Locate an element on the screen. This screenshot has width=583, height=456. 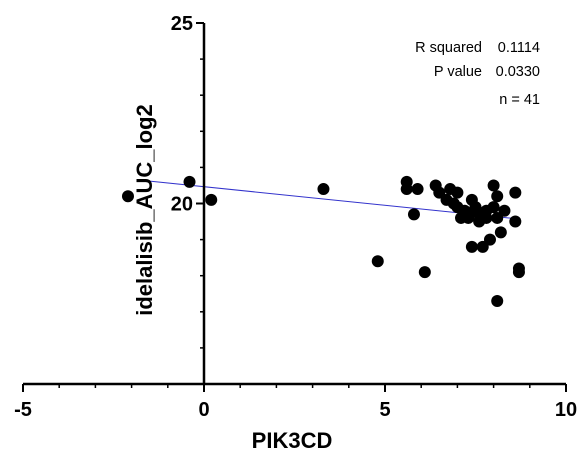
x-tick-label: -5 is located at coordinates (23, 410).